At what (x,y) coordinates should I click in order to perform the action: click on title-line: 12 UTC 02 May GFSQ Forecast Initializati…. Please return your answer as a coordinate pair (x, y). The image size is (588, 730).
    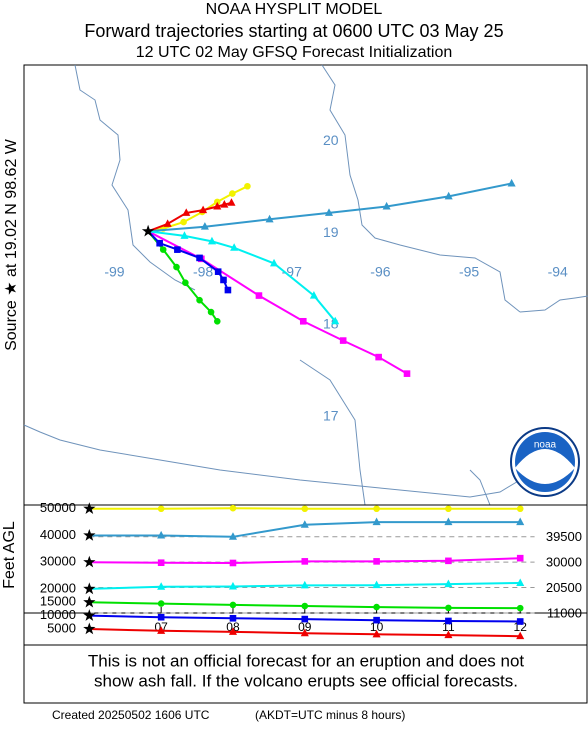
    Looking at the image, I should click on (294, 52).